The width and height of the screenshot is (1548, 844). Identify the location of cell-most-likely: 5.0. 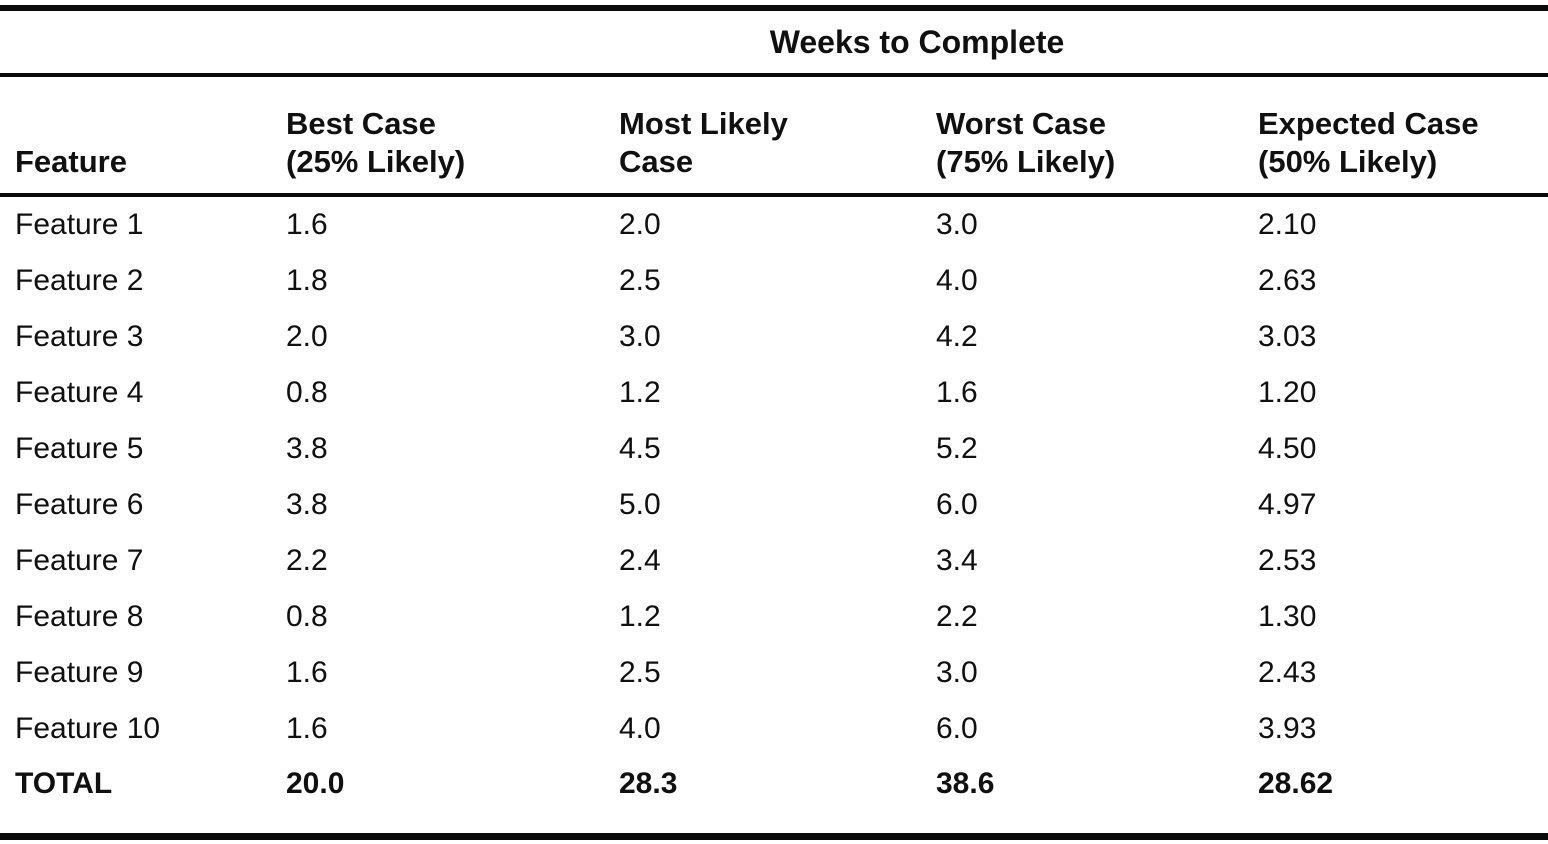
(640, 504).